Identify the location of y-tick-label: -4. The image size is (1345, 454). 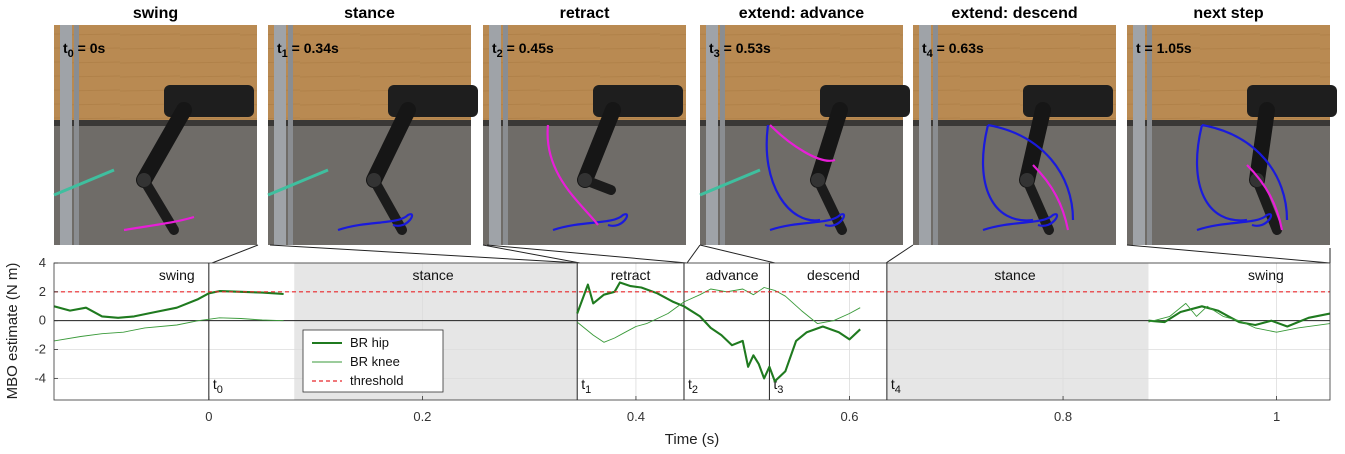
(40, 377).